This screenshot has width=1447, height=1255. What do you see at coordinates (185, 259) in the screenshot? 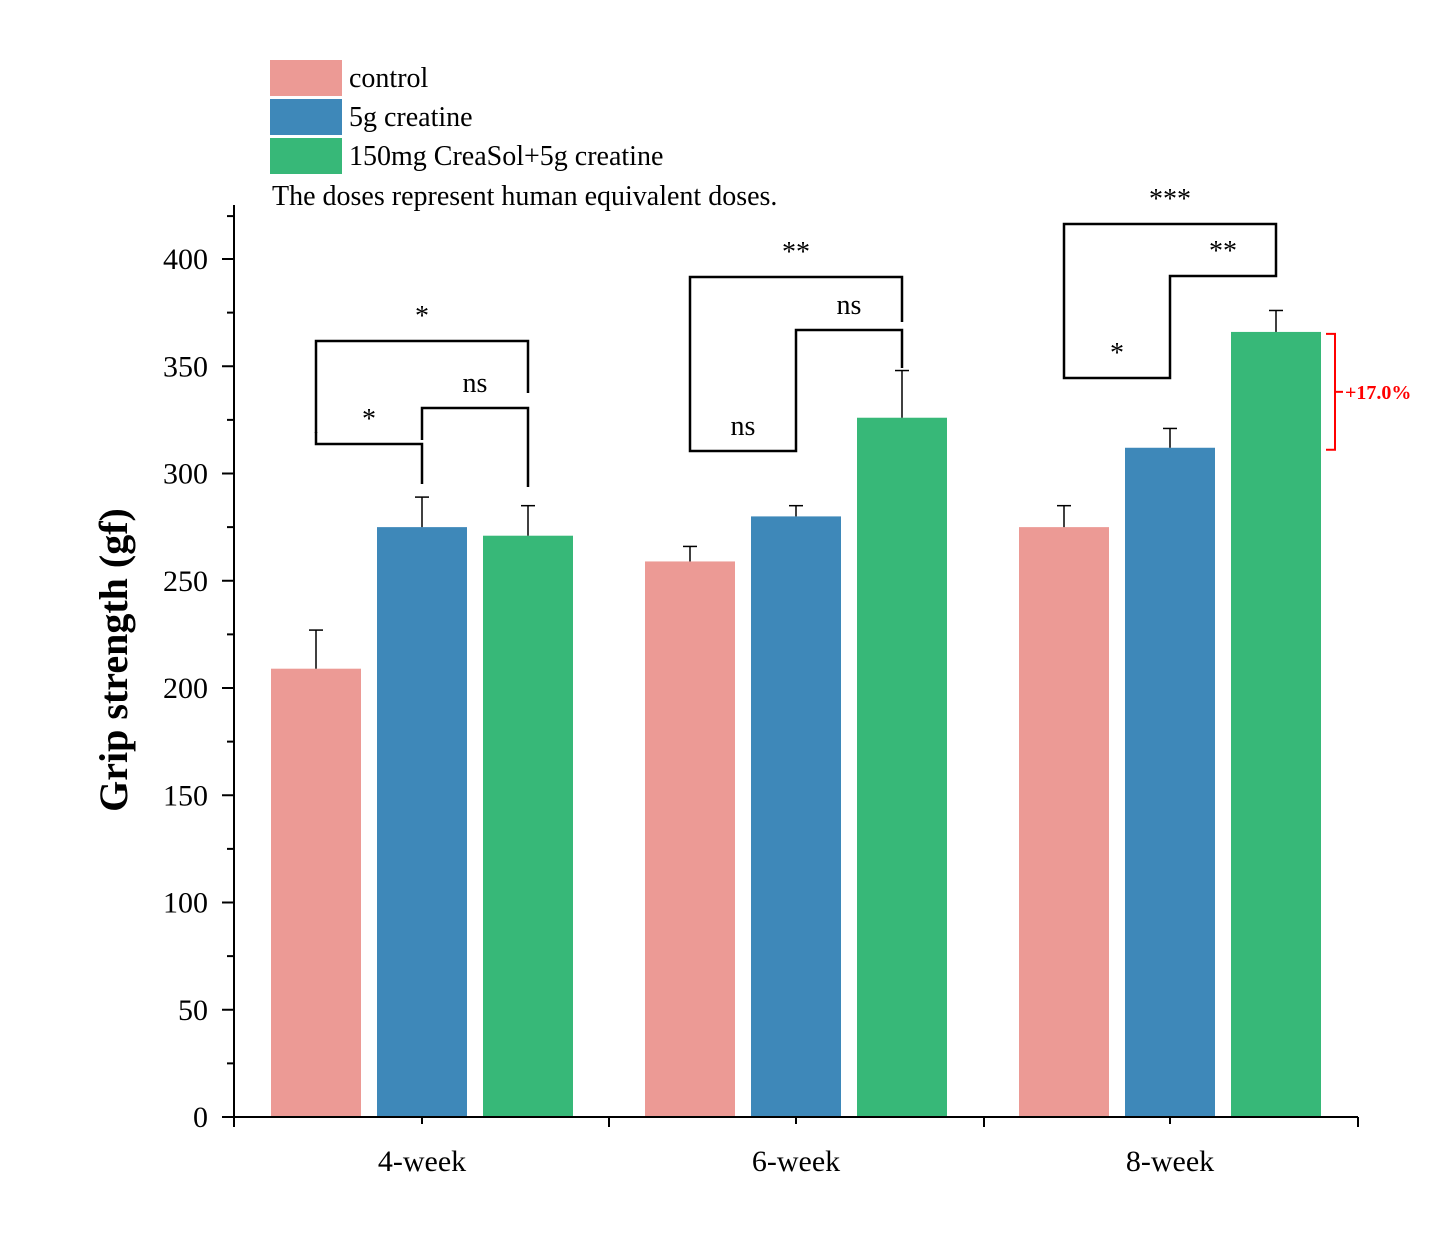
I see `y-tick-label: 400` at bounding box center [185, 259].